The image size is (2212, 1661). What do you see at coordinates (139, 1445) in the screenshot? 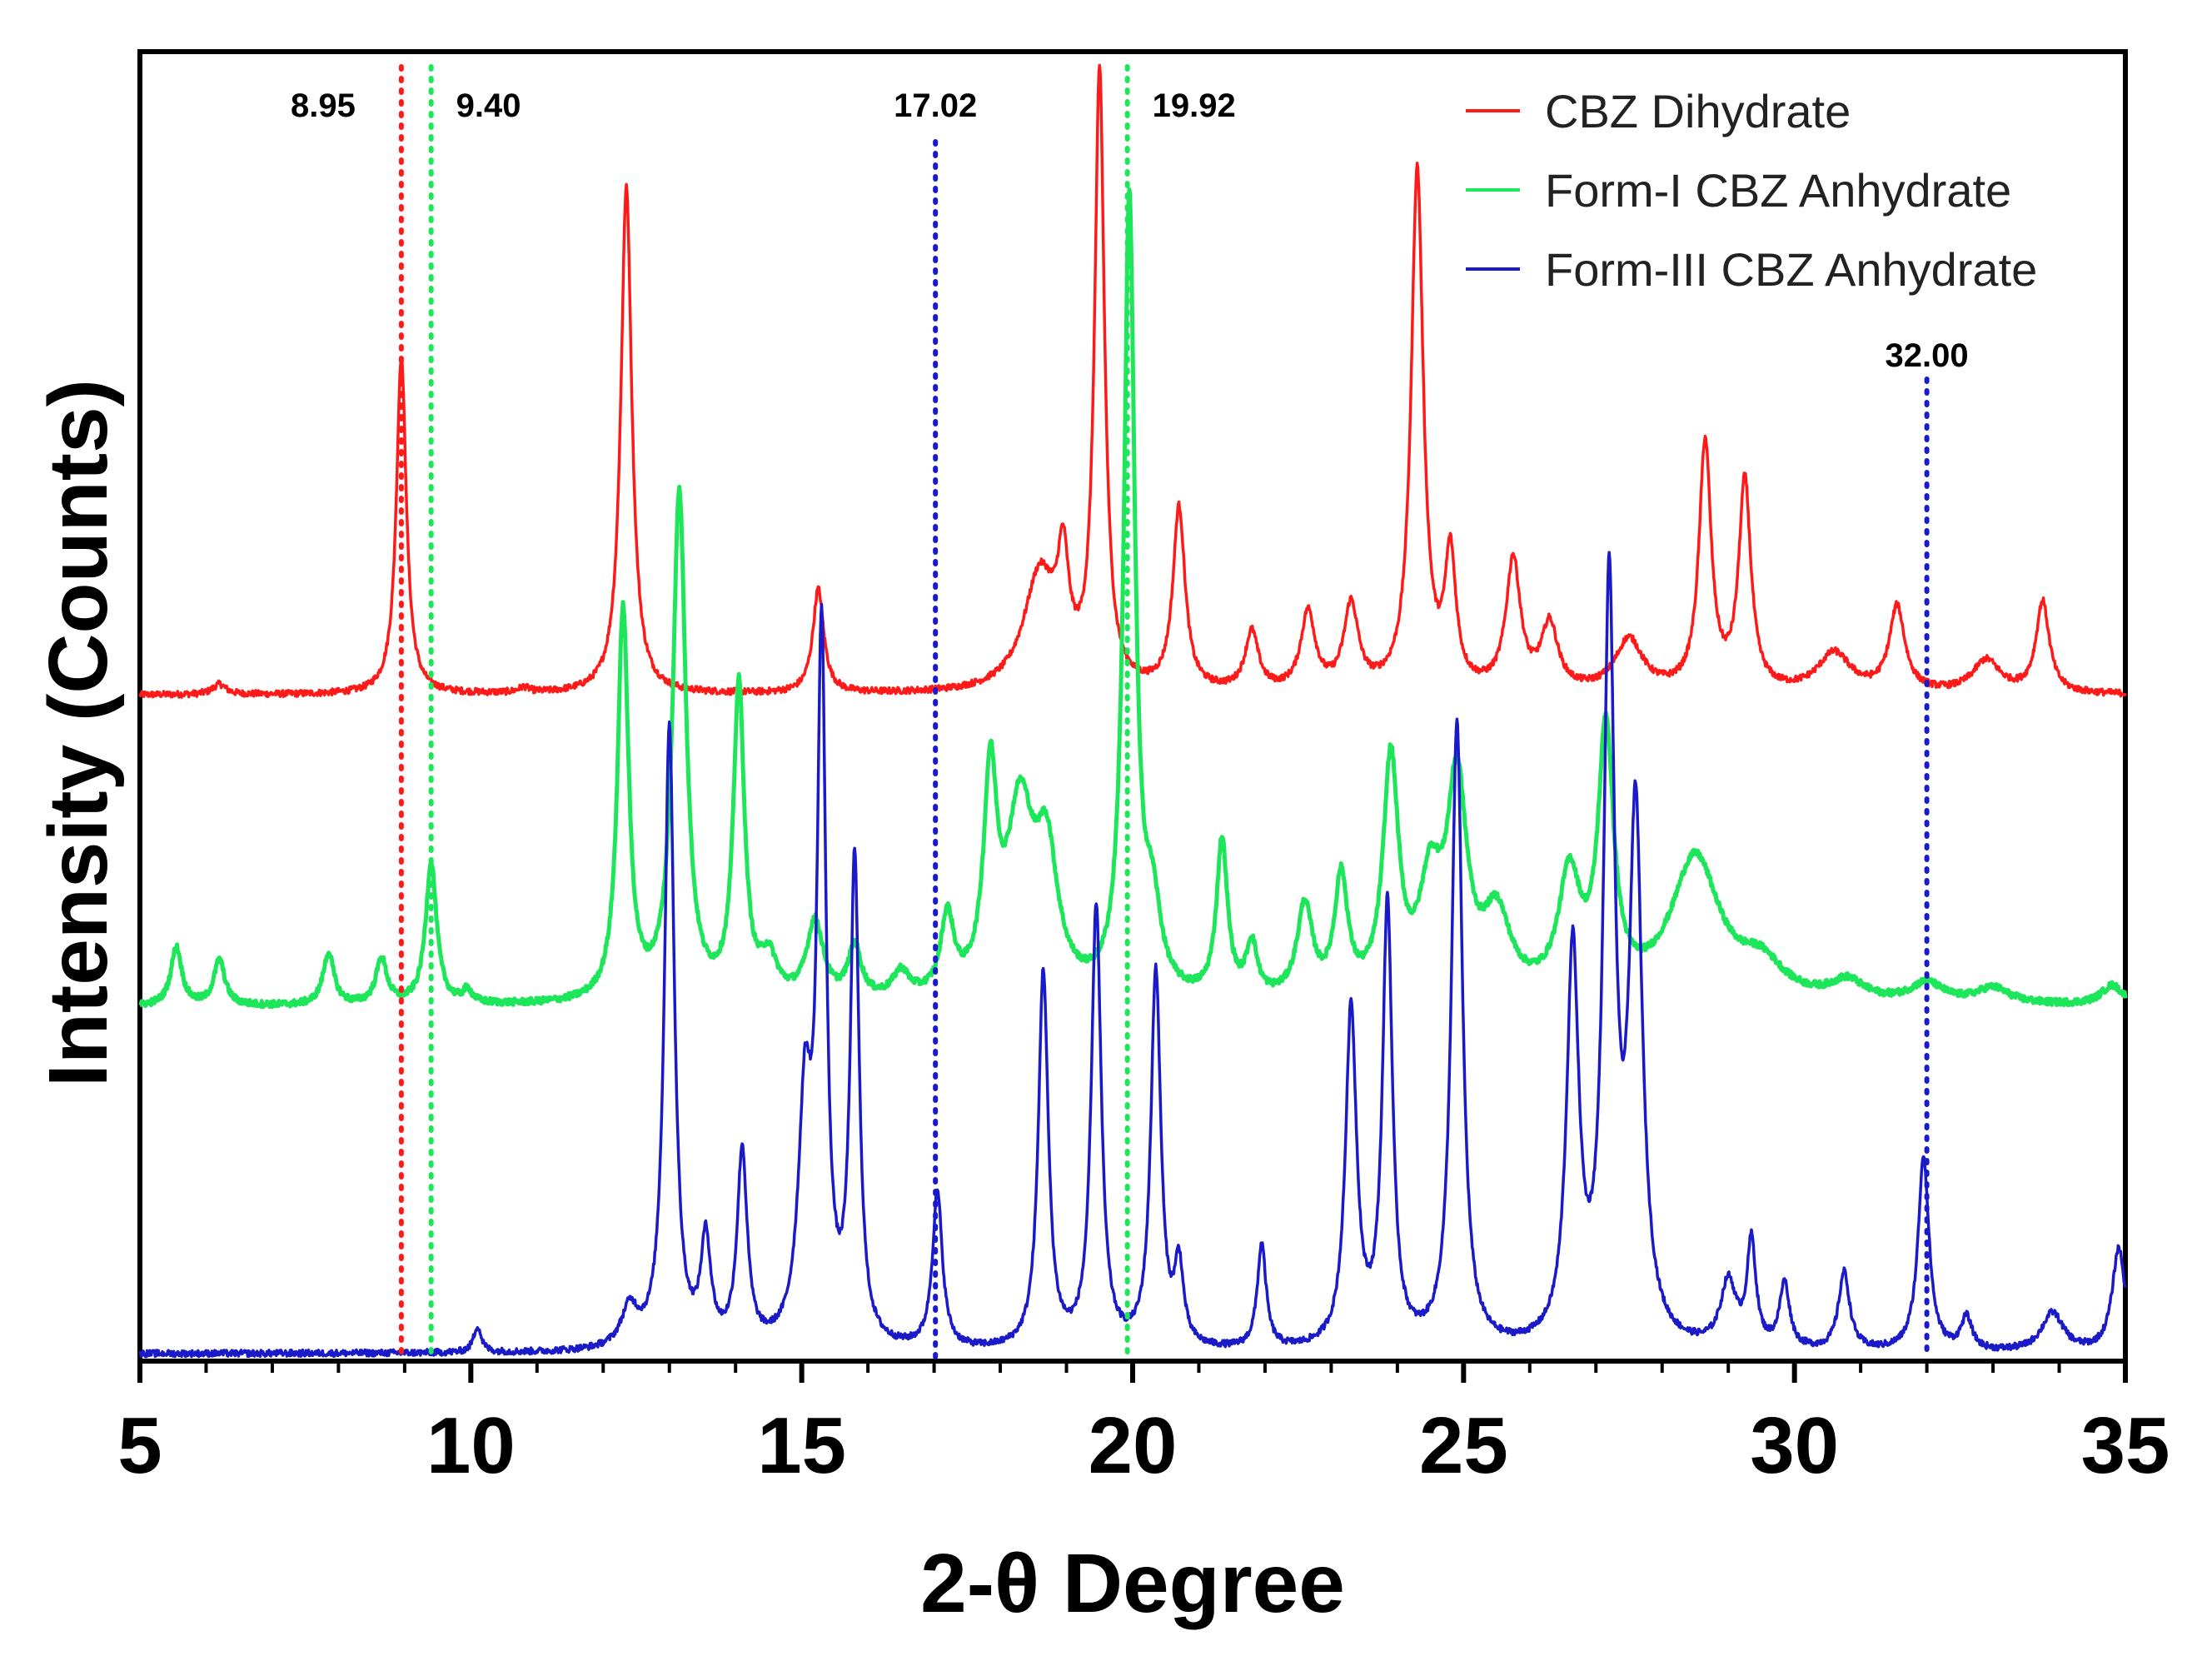
I see `x-tick-label: 5` at bounding box center [139, 1445].